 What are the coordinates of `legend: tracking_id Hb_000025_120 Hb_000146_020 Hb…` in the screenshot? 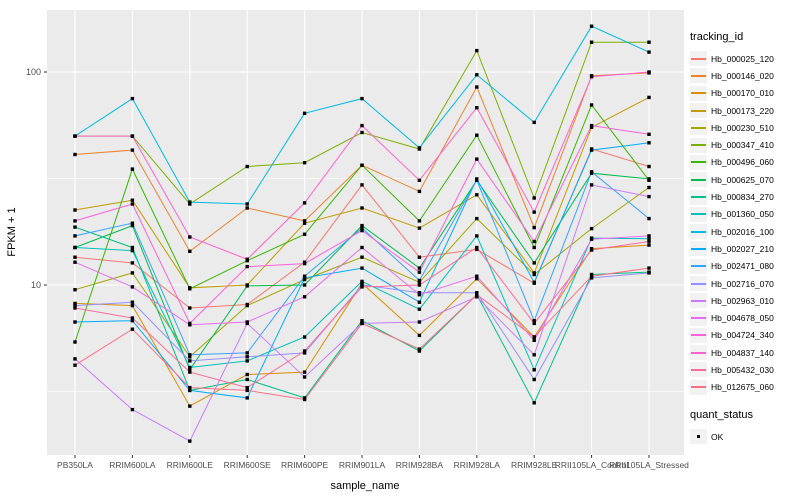 It's located at (744, 238).